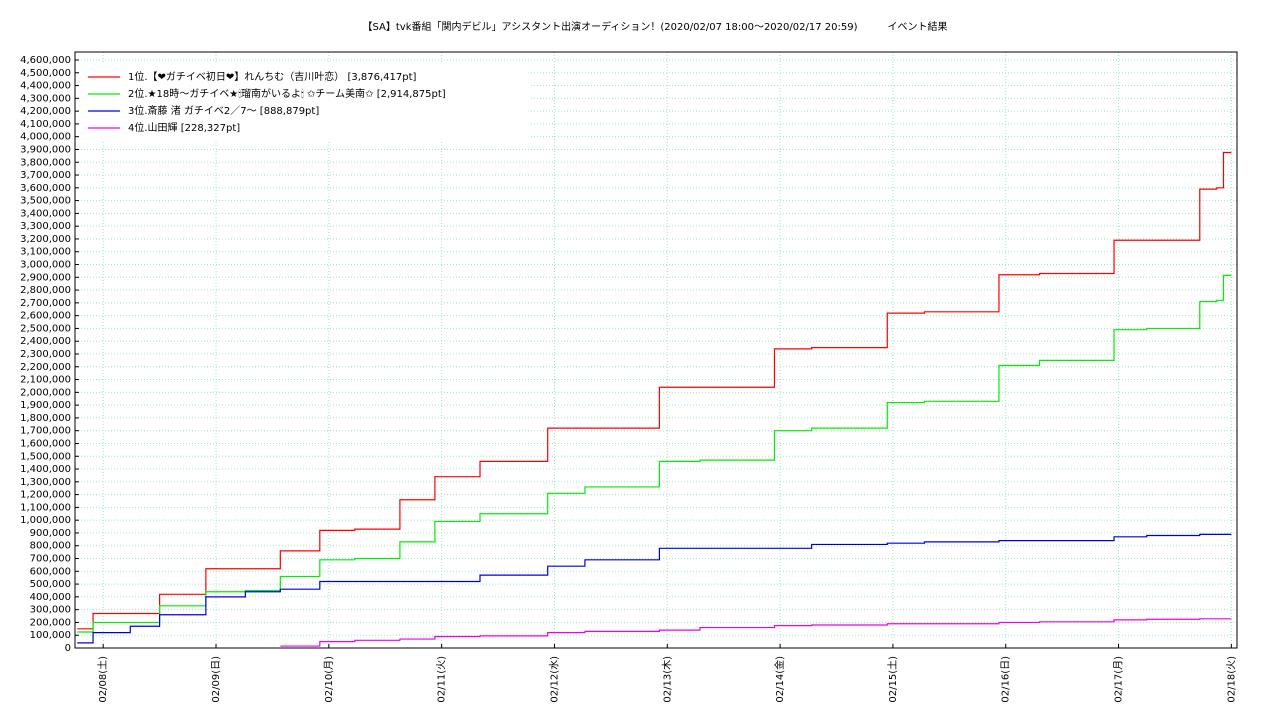 This screenshot has width=1280, height=720. What do you see at coordinates (45, 124) in the screenshot?
I see `y-tick-label: 4,100,000` at bounding box center [45, 124].